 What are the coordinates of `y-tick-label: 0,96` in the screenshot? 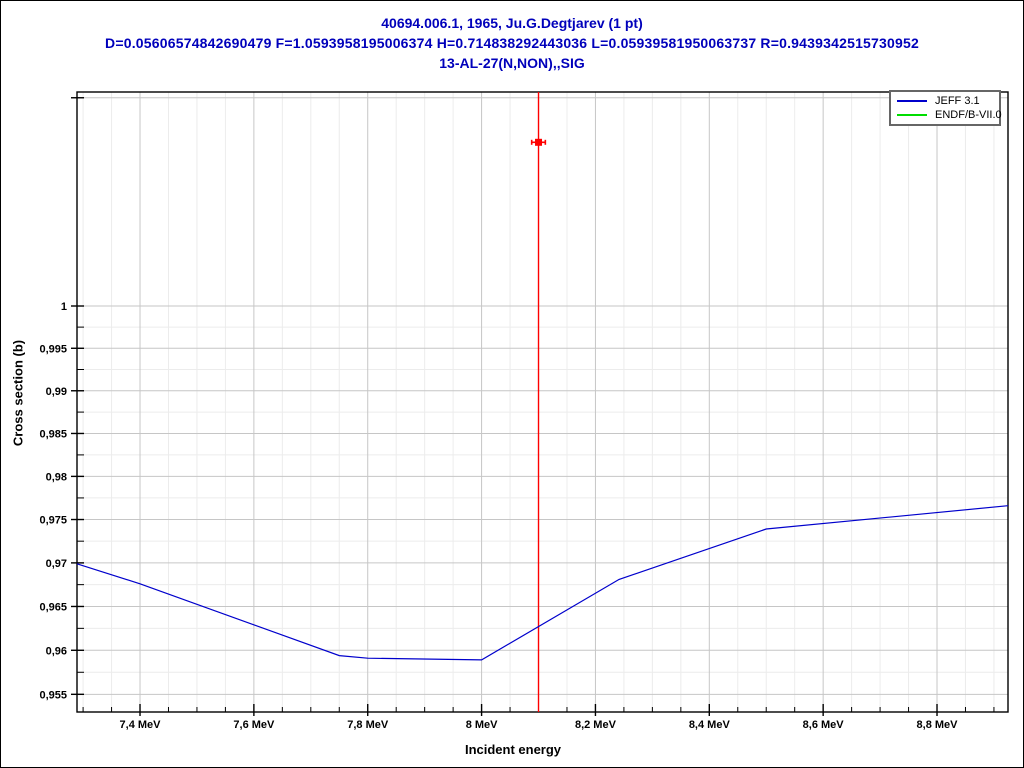 It's located at (56, 651).